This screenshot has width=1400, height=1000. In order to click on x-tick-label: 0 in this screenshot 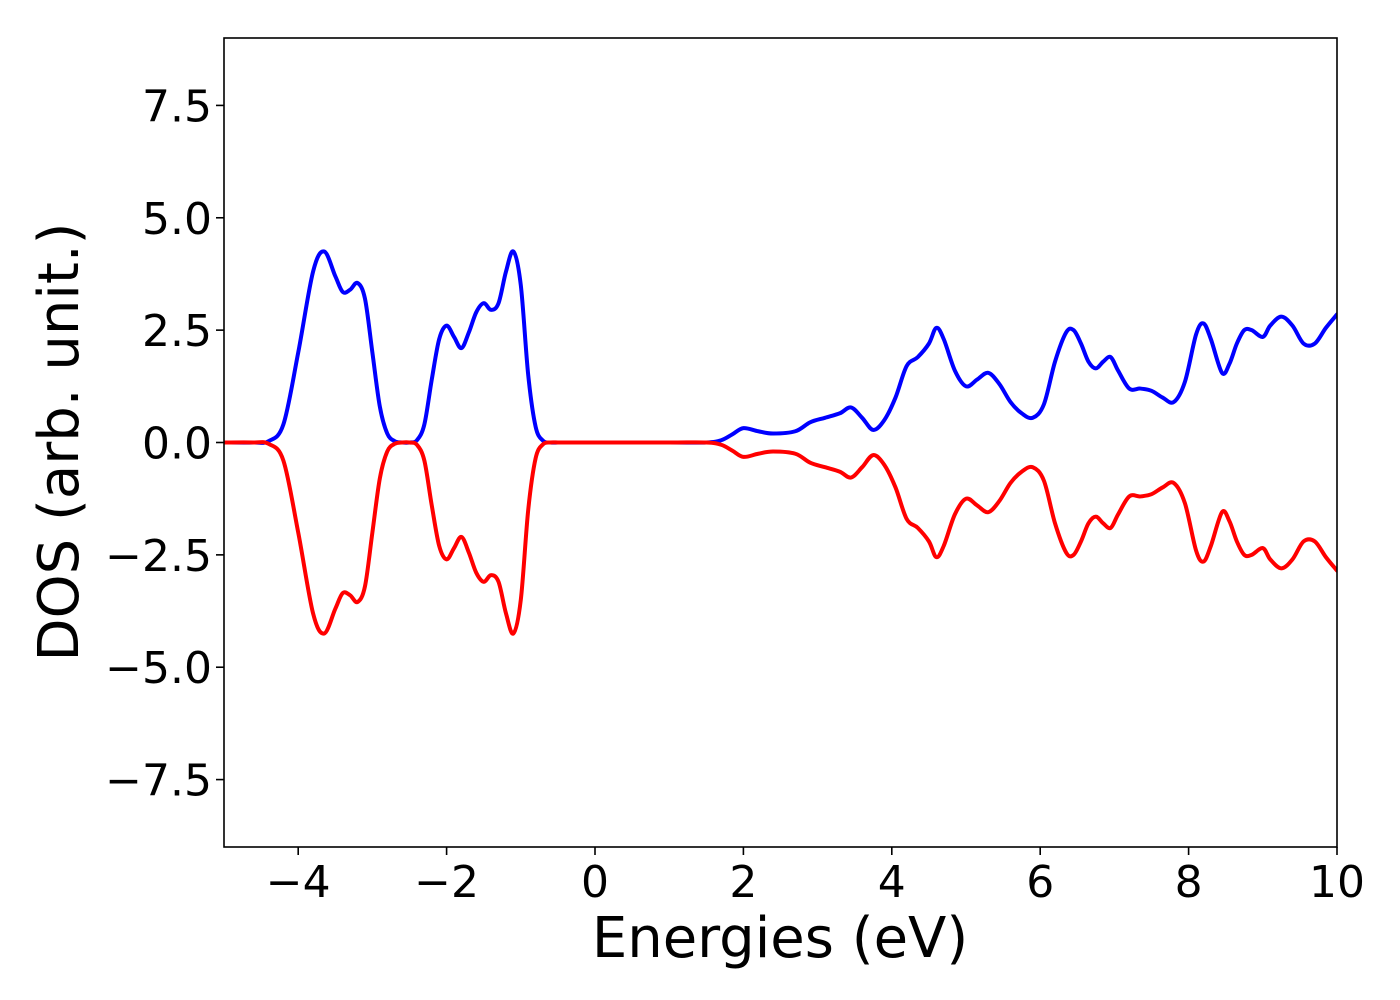, I will do `click(595, 882)`.